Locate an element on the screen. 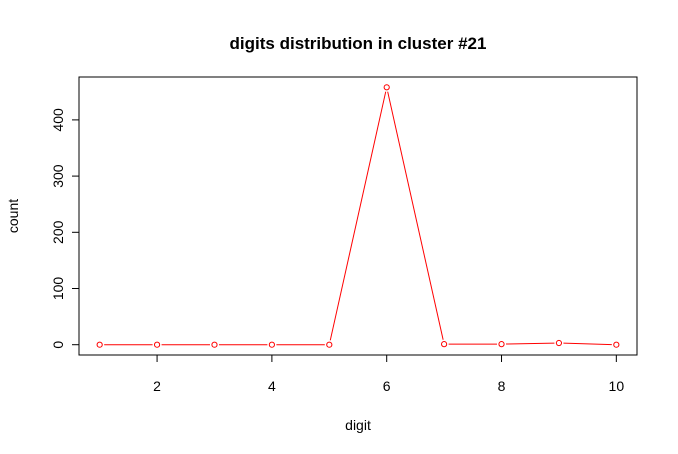  y-tick-label: 100 is located at coordinates (58, 289).